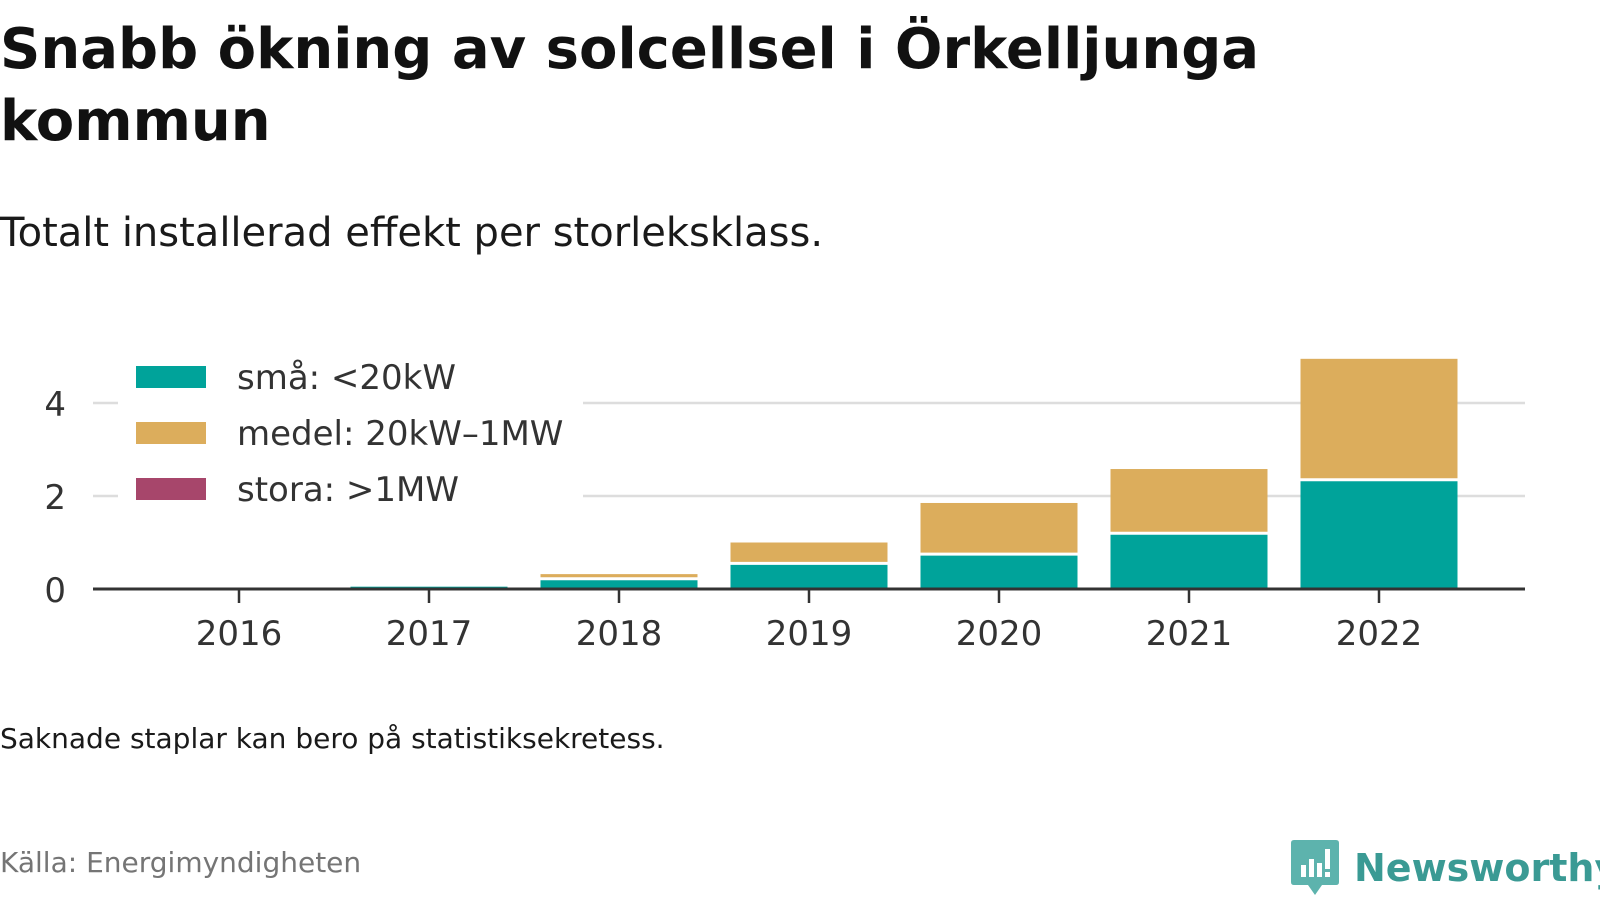 The height and width of the screenshot is (900, 1600). What do you see at coordinates (429, 634) in the screenshot?
I see `x-tick-label: 2017` at bounding box center [429, 634].